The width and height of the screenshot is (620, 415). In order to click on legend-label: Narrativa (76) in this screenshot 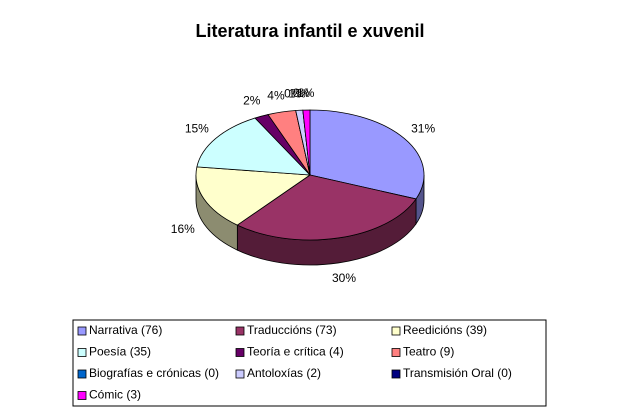, I will do `click(125, 330)`.